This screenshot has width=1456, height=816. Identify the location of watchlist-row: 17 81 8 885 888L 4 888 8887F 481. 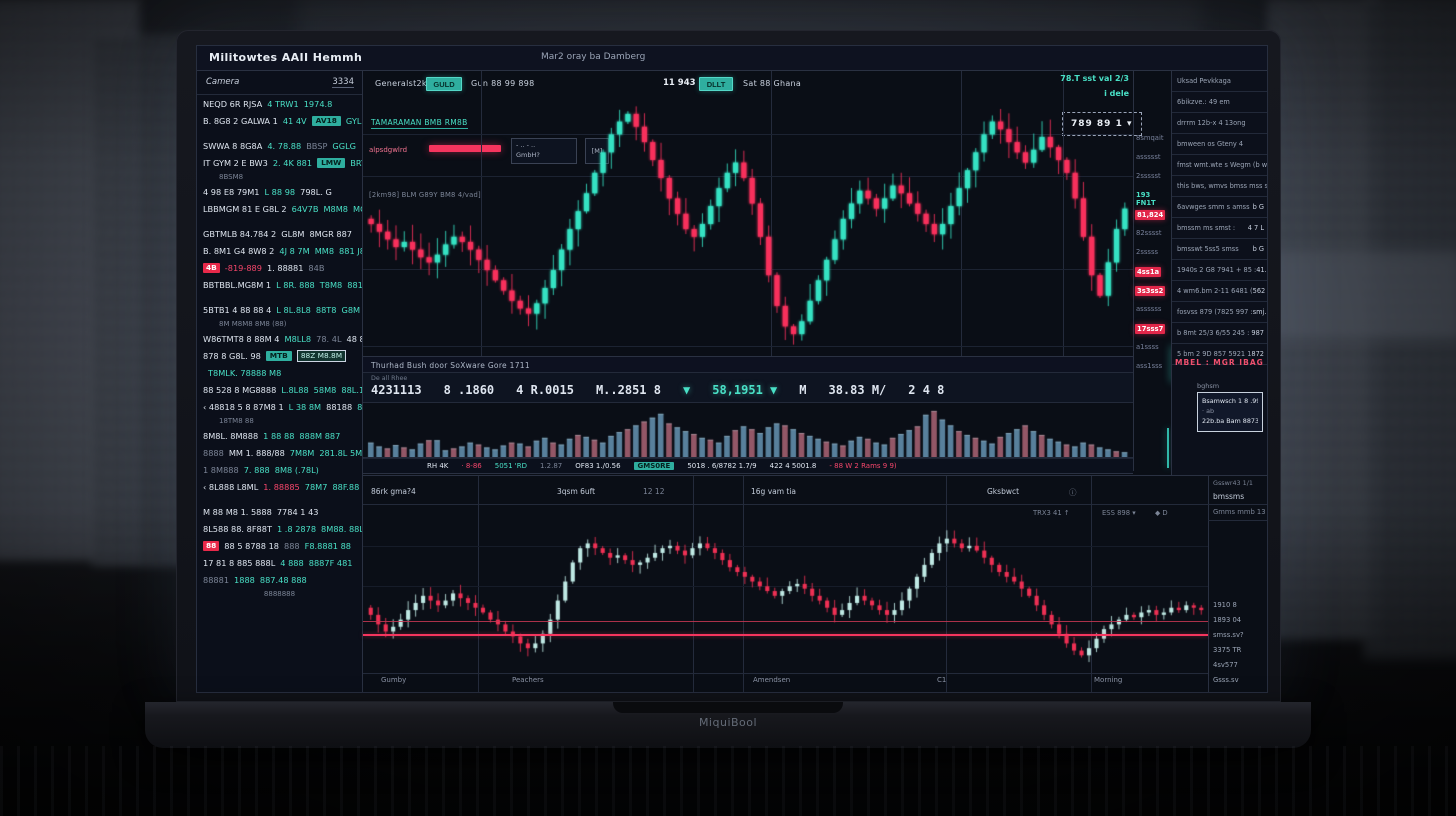
(279, 562).